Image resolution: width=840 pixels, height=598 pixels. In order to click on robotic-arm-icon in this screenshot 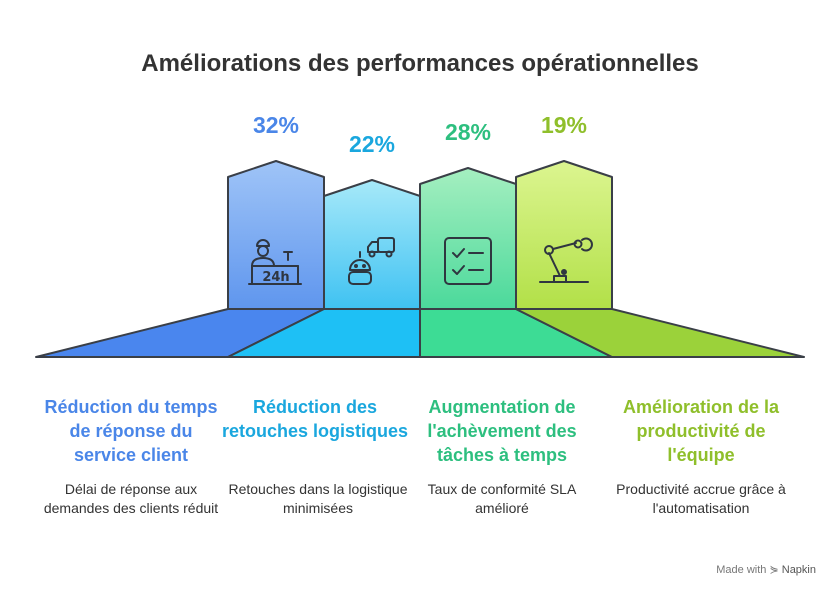, I will do `click(566, 260)`.